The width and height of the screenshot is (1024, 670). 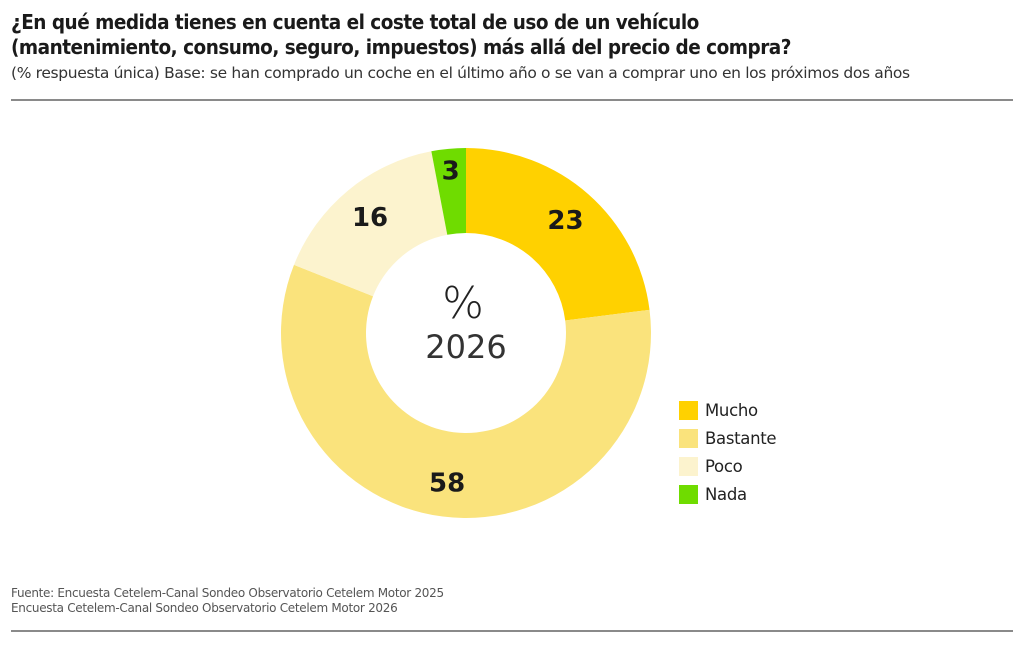 What do you see at coordinates (741, 438) in the screenshot?
I see `legend-label: Bastante` at bounding box center [741, 438].